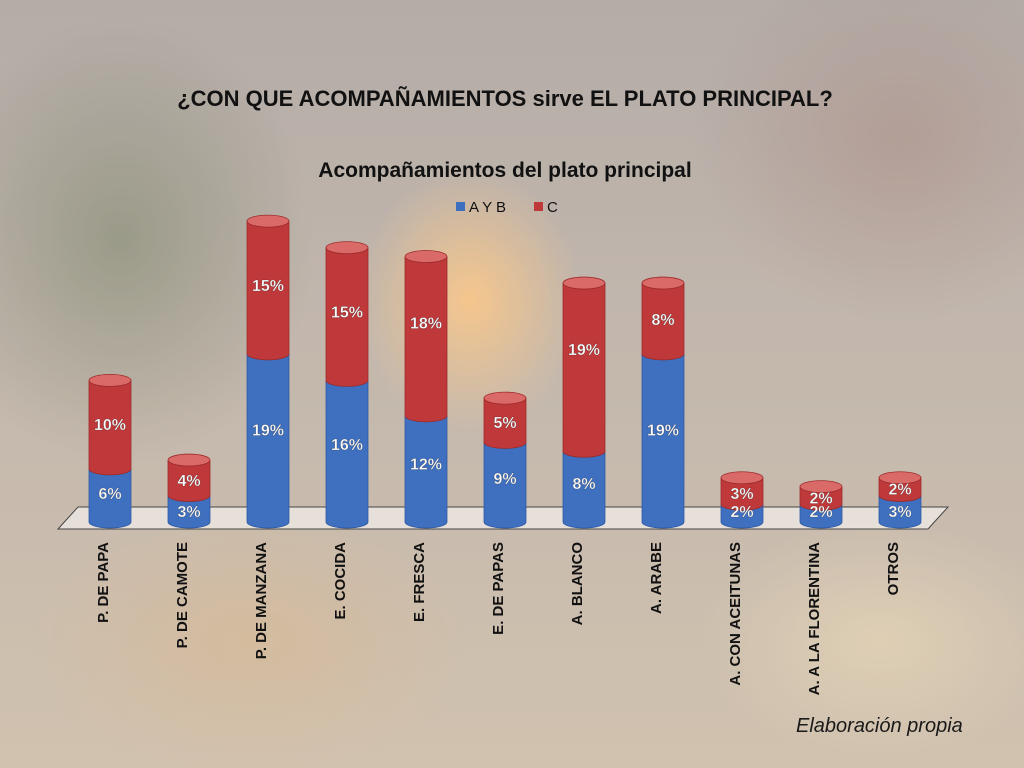 This screenshot has width=1024, height=768. Describe the element at coordinates (109, 494) in the screenshot. I see `data-label-a-y-b: 6%` at that location.